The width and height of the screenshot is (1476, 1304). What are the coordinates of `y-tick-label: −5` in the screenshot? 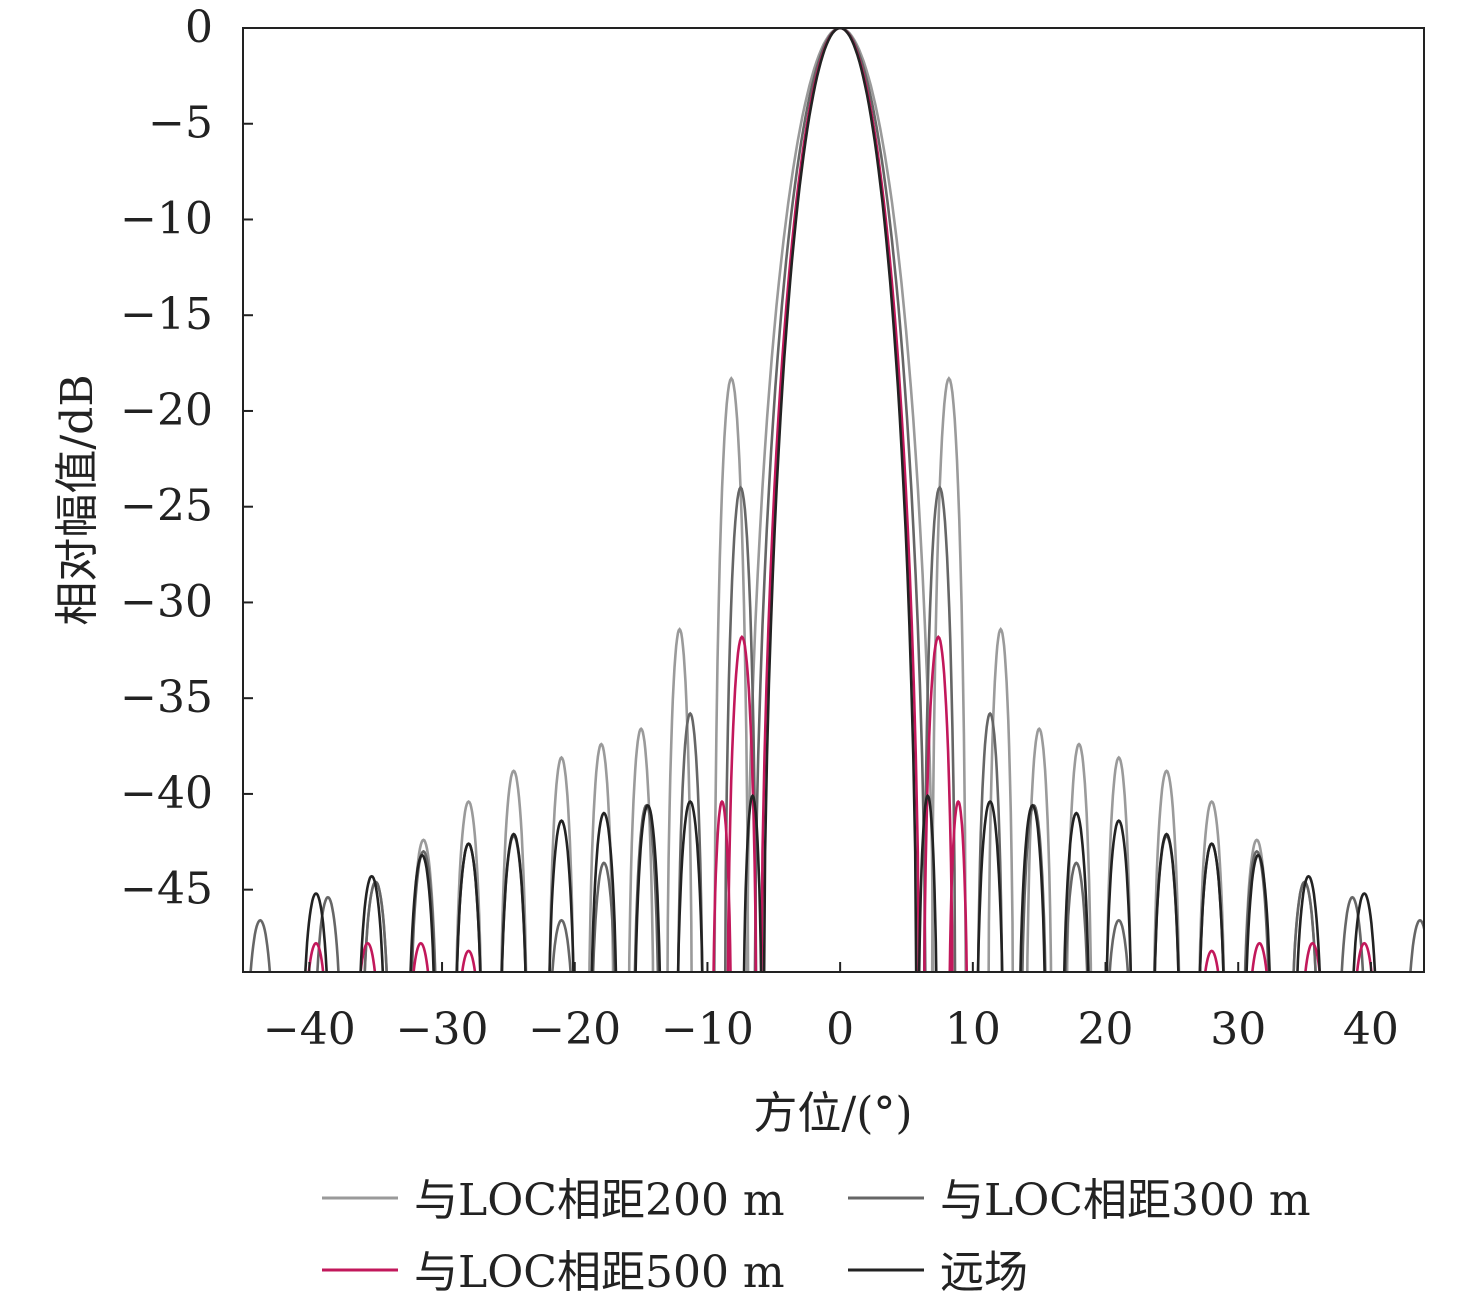 It's located at (180, 123).